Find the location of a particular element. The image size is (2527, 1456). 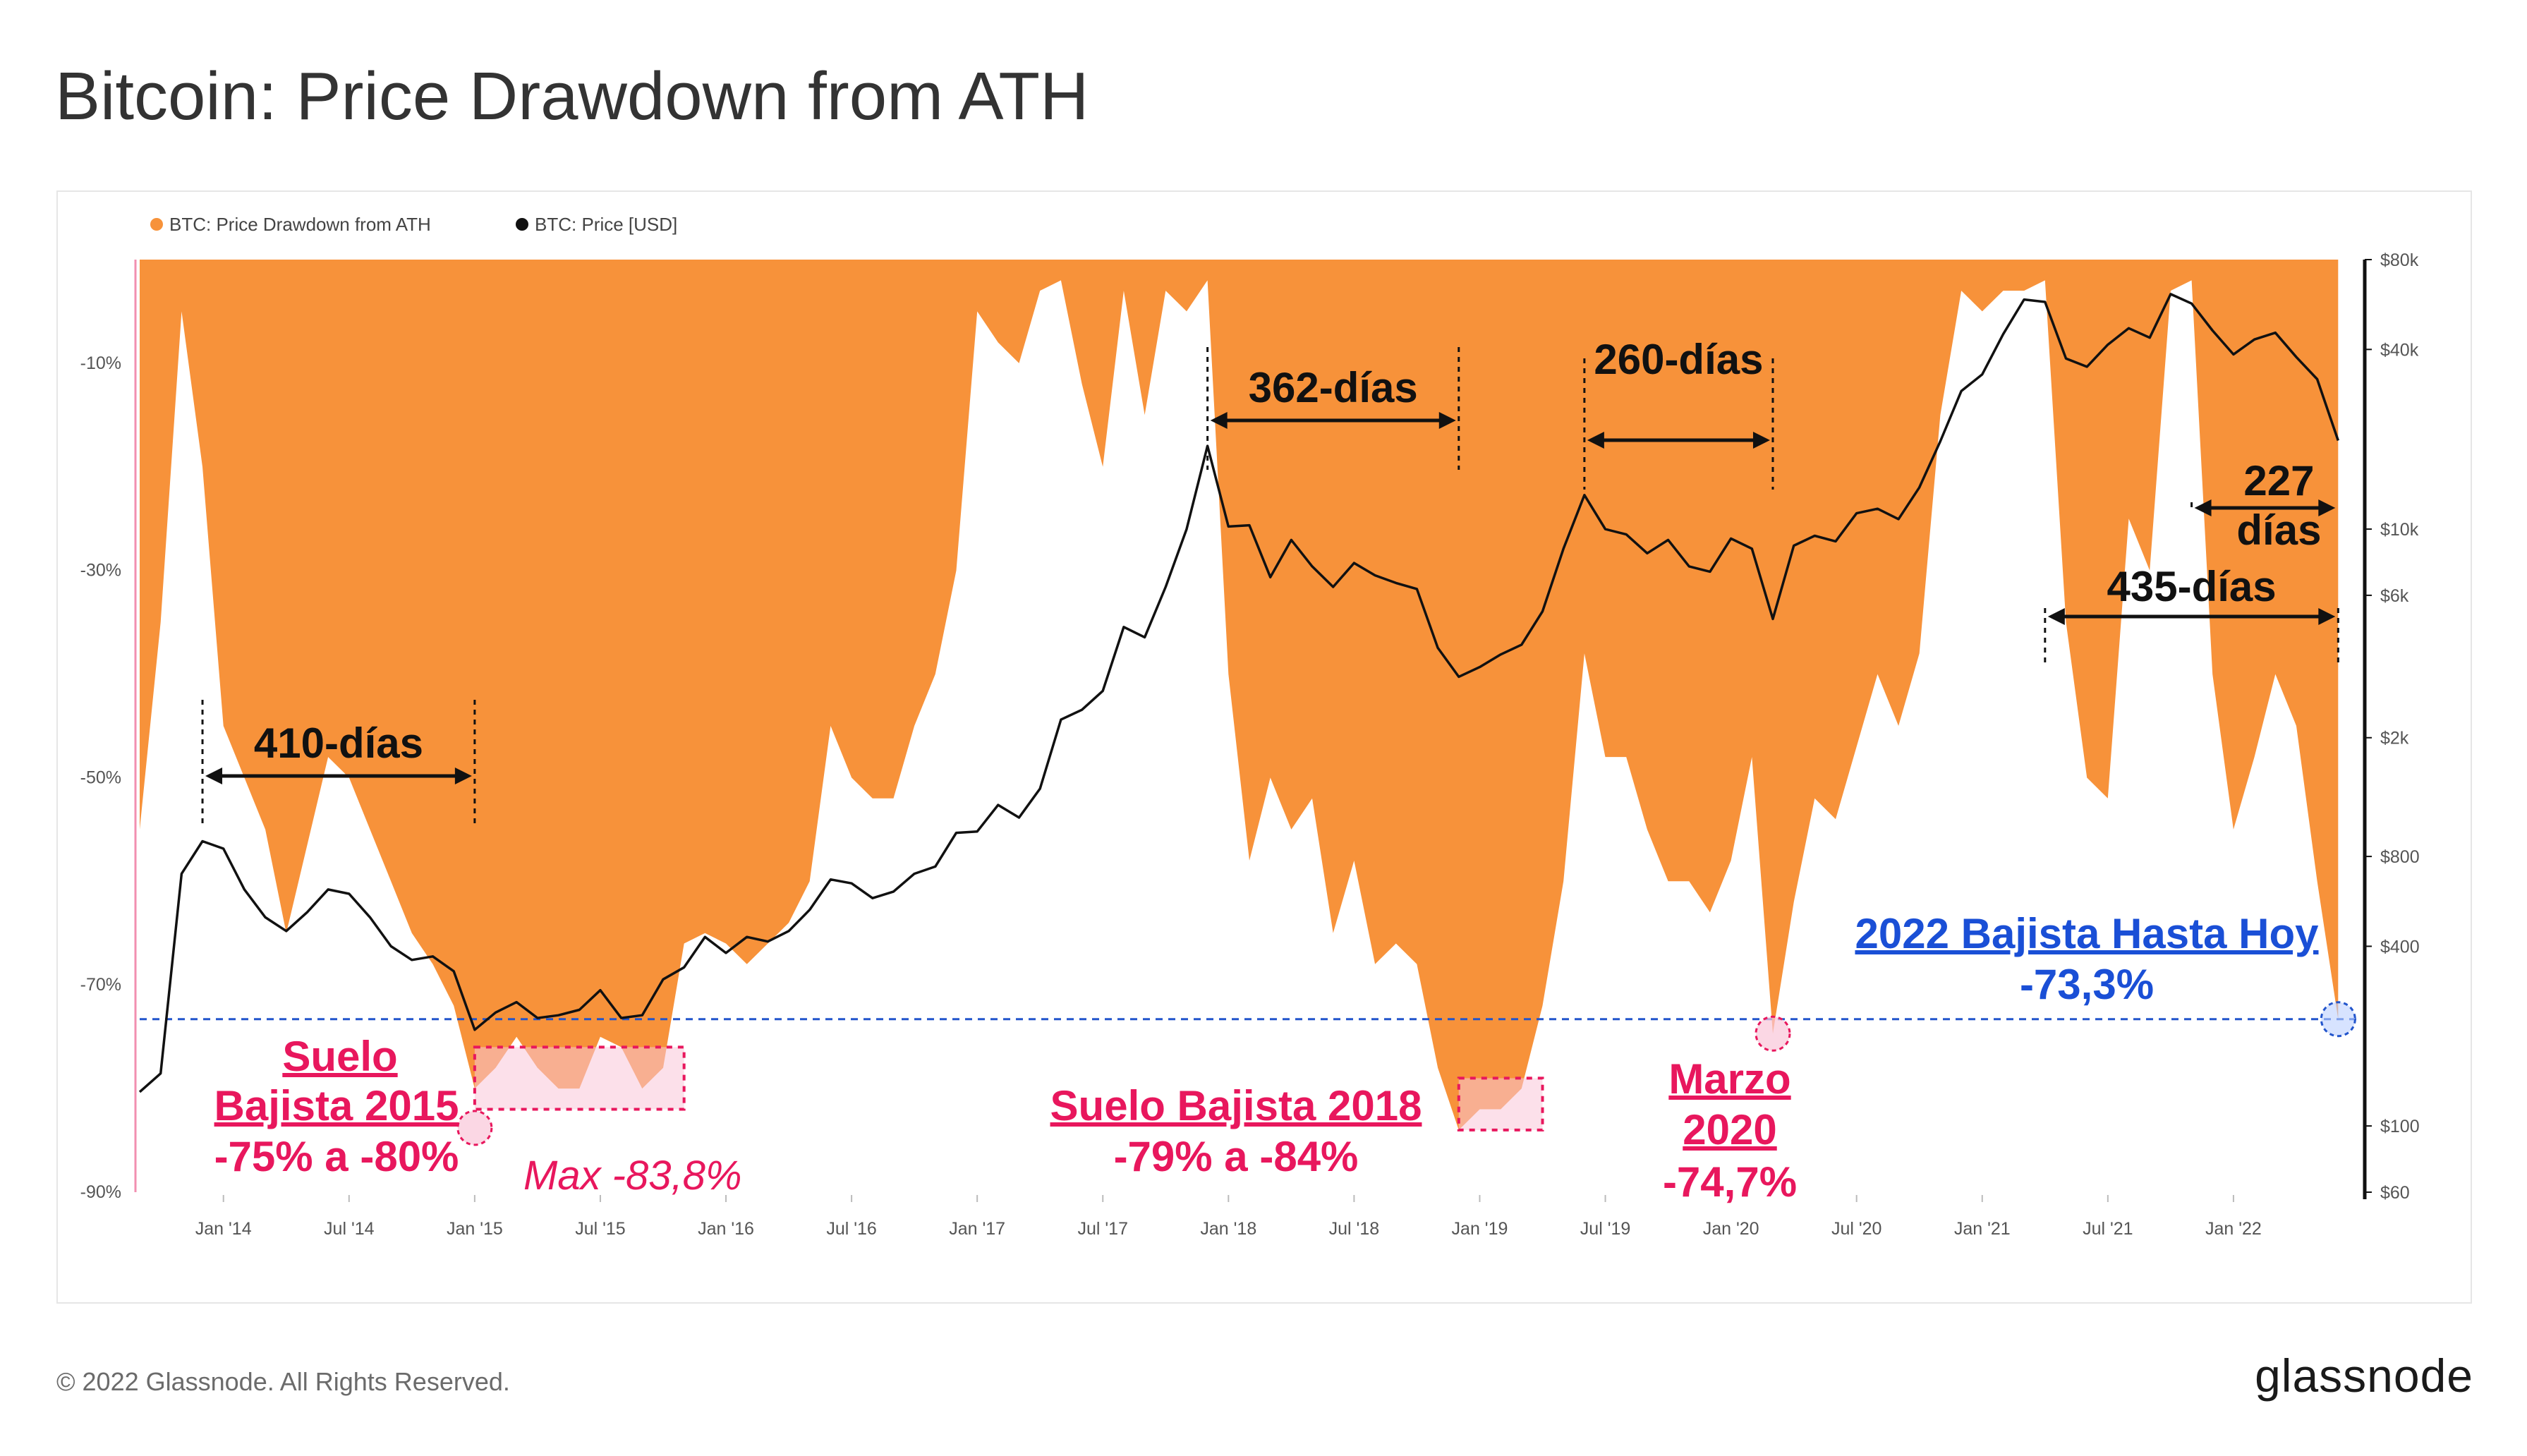

floor-2015-box is located at coordinates (579, 1078).